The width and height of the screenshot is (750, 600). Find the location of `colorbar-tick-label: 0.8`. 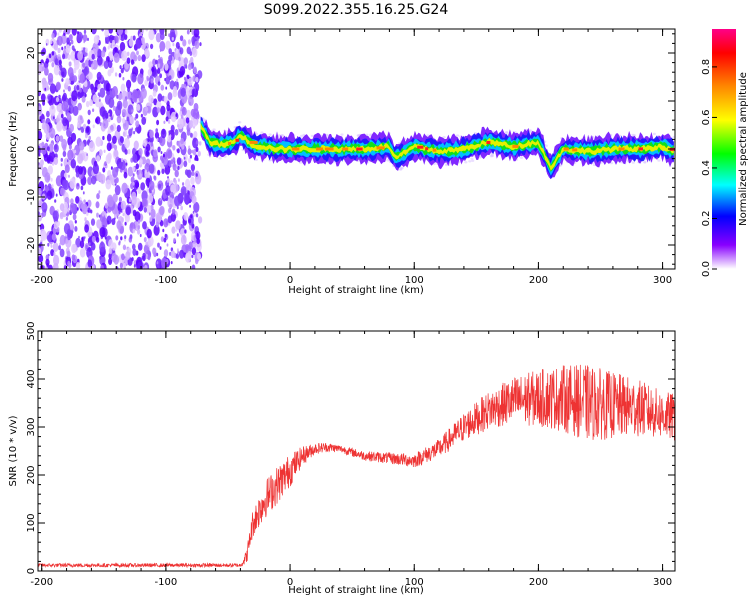

colorbar-tick-label: 0.8 is located at coordinates (706, 67).